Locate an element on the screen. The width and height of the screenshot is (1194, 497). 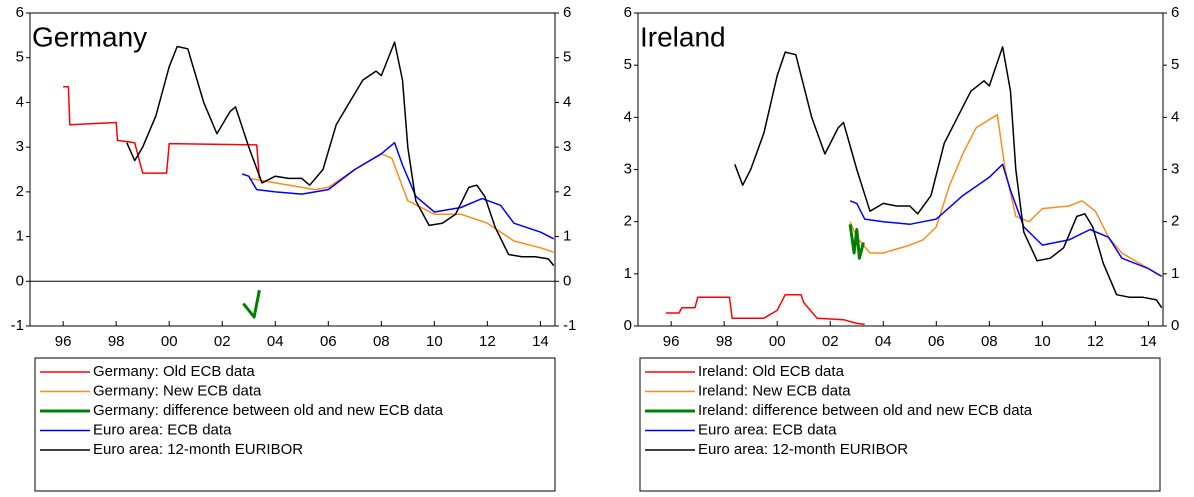
y2-tick-label: -1 is located at coordinates (569, 325).